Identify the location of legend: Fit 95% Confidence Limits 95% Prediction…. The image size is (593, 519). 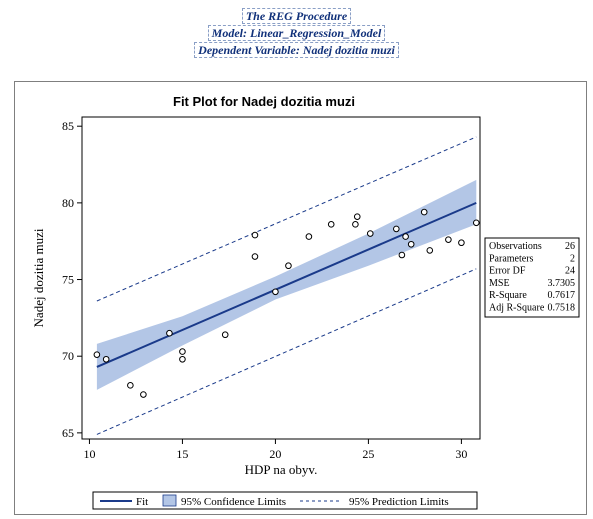
(285, 500).